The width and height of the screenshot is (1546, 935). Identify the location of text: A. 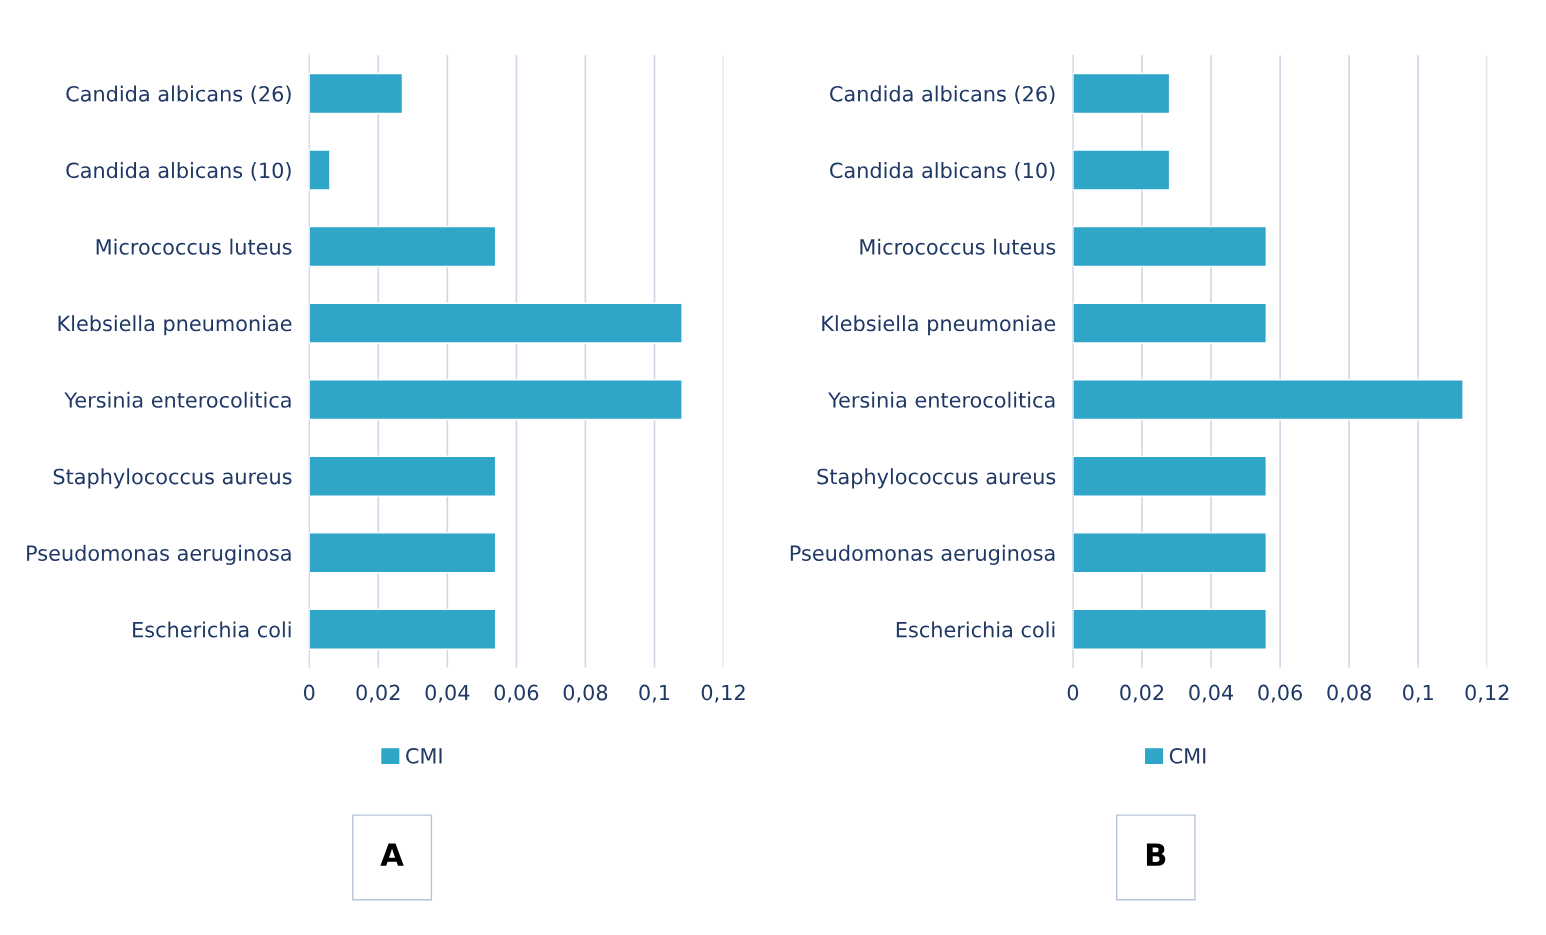
(392, 854).